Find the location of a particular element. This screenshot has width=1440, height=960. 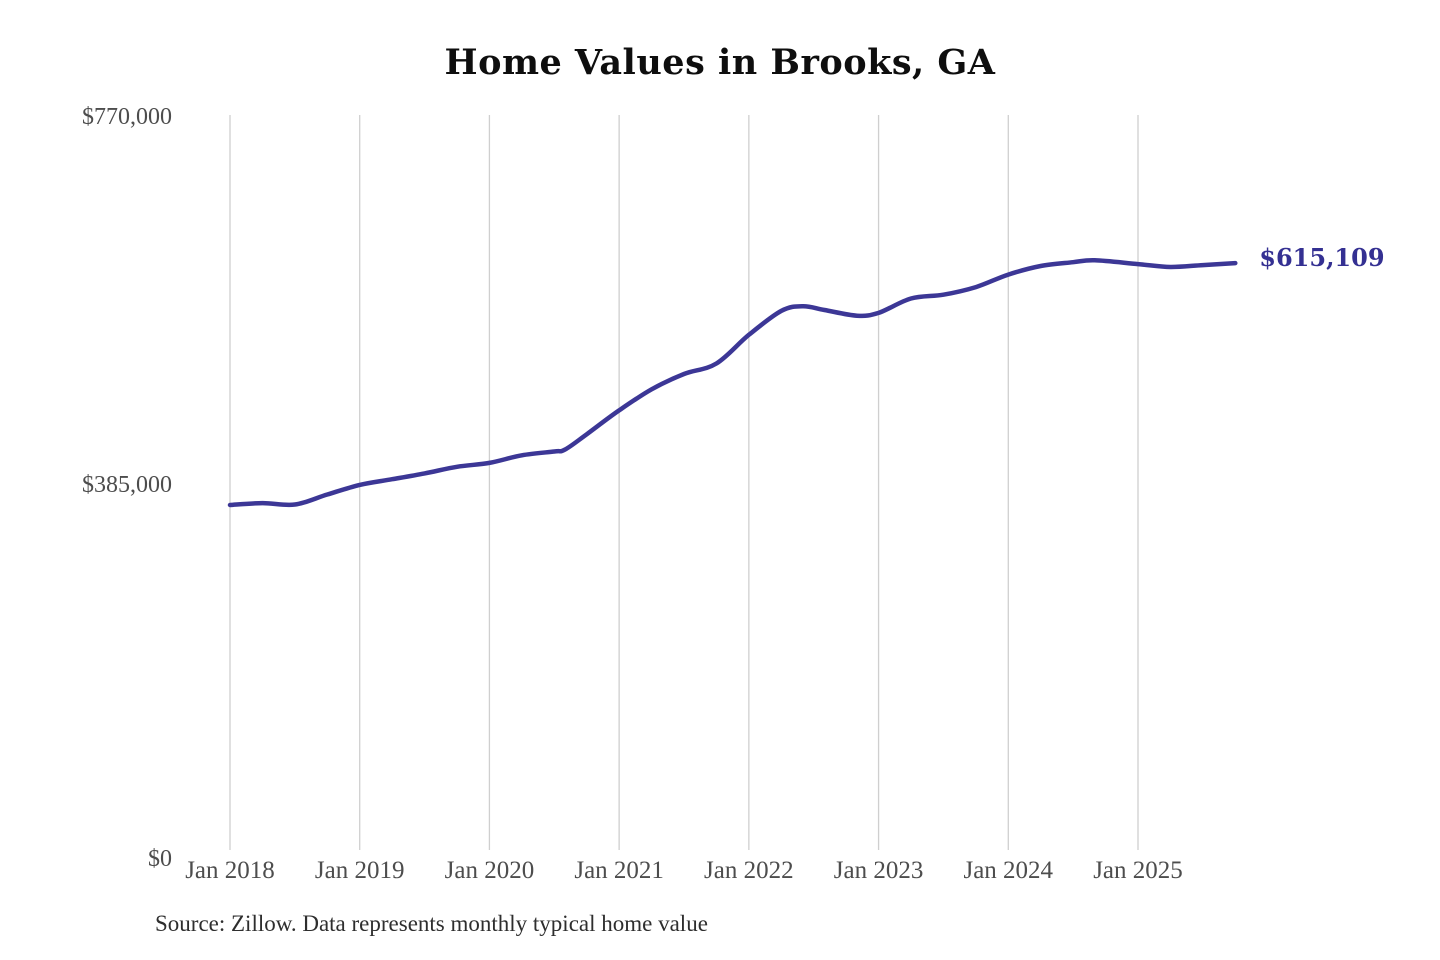

y-tick-label: $770,000 is located at coordinates (127, 117).